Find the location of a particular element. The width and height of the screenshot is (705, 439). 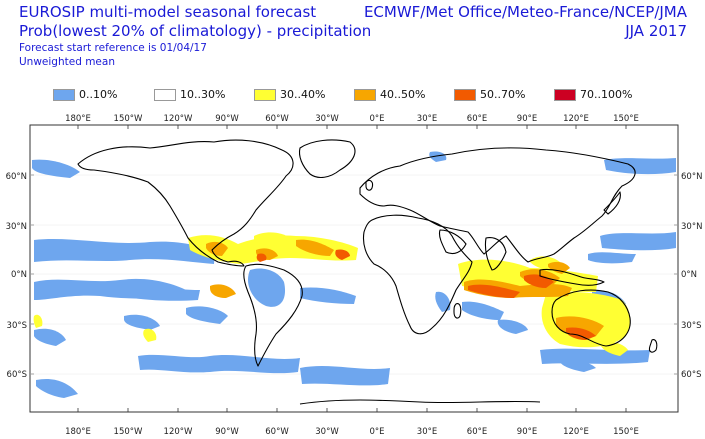

lon-tick-bottom: 150°E is located at coordinates (626, 432).